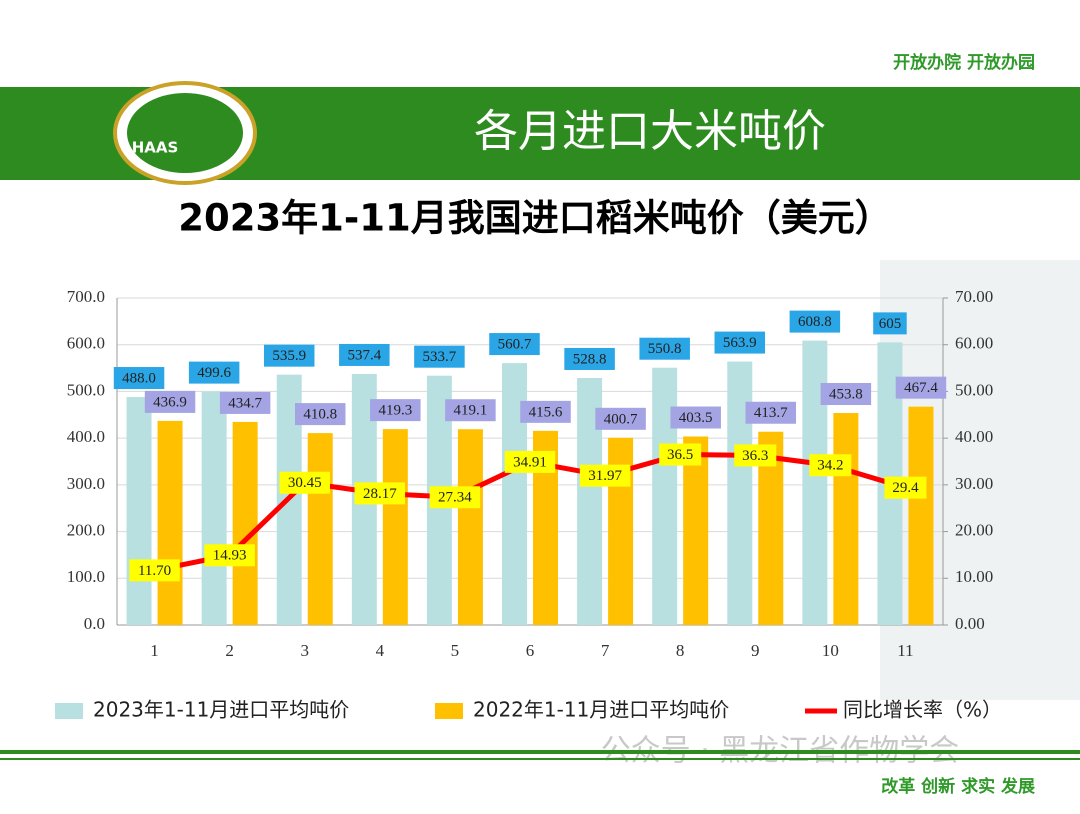 The height and width of the screenshot is (814, 1080). I want to click on data-label: 34.91, so click(530, 462).